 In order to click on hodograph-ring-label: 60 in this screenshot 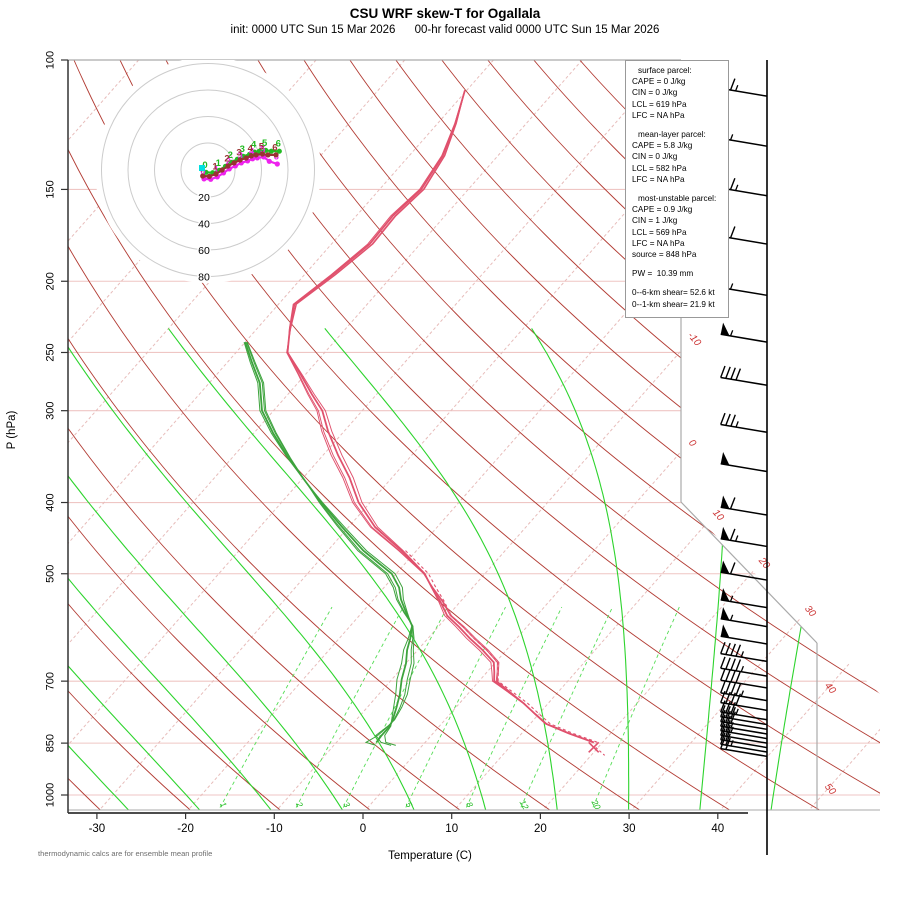, I will do `click(204, 251)`.